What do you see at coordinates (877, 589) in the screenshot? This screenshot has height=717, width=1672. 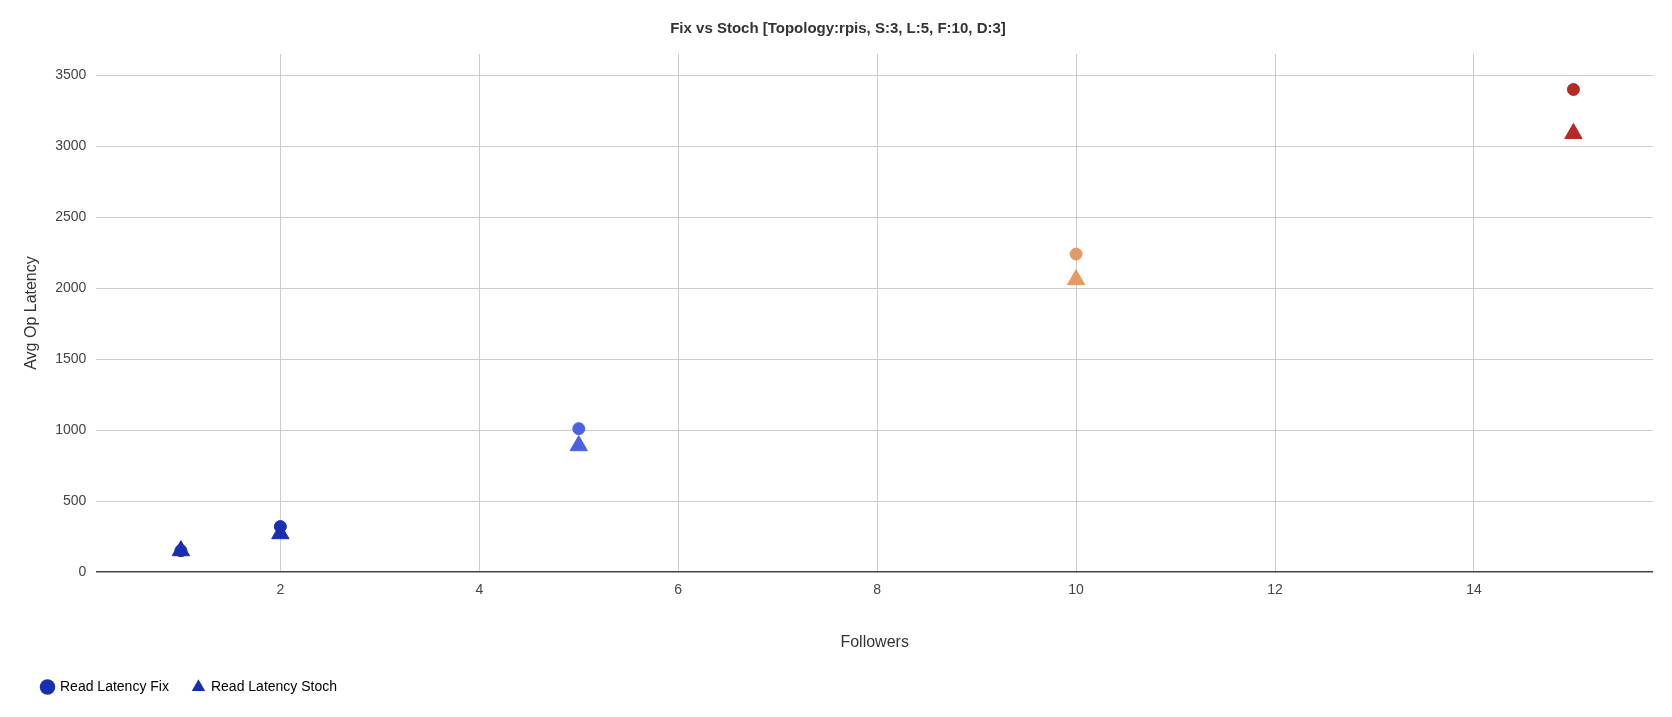 I see `x-tick-label: 8` at bounding box center [877, 589].